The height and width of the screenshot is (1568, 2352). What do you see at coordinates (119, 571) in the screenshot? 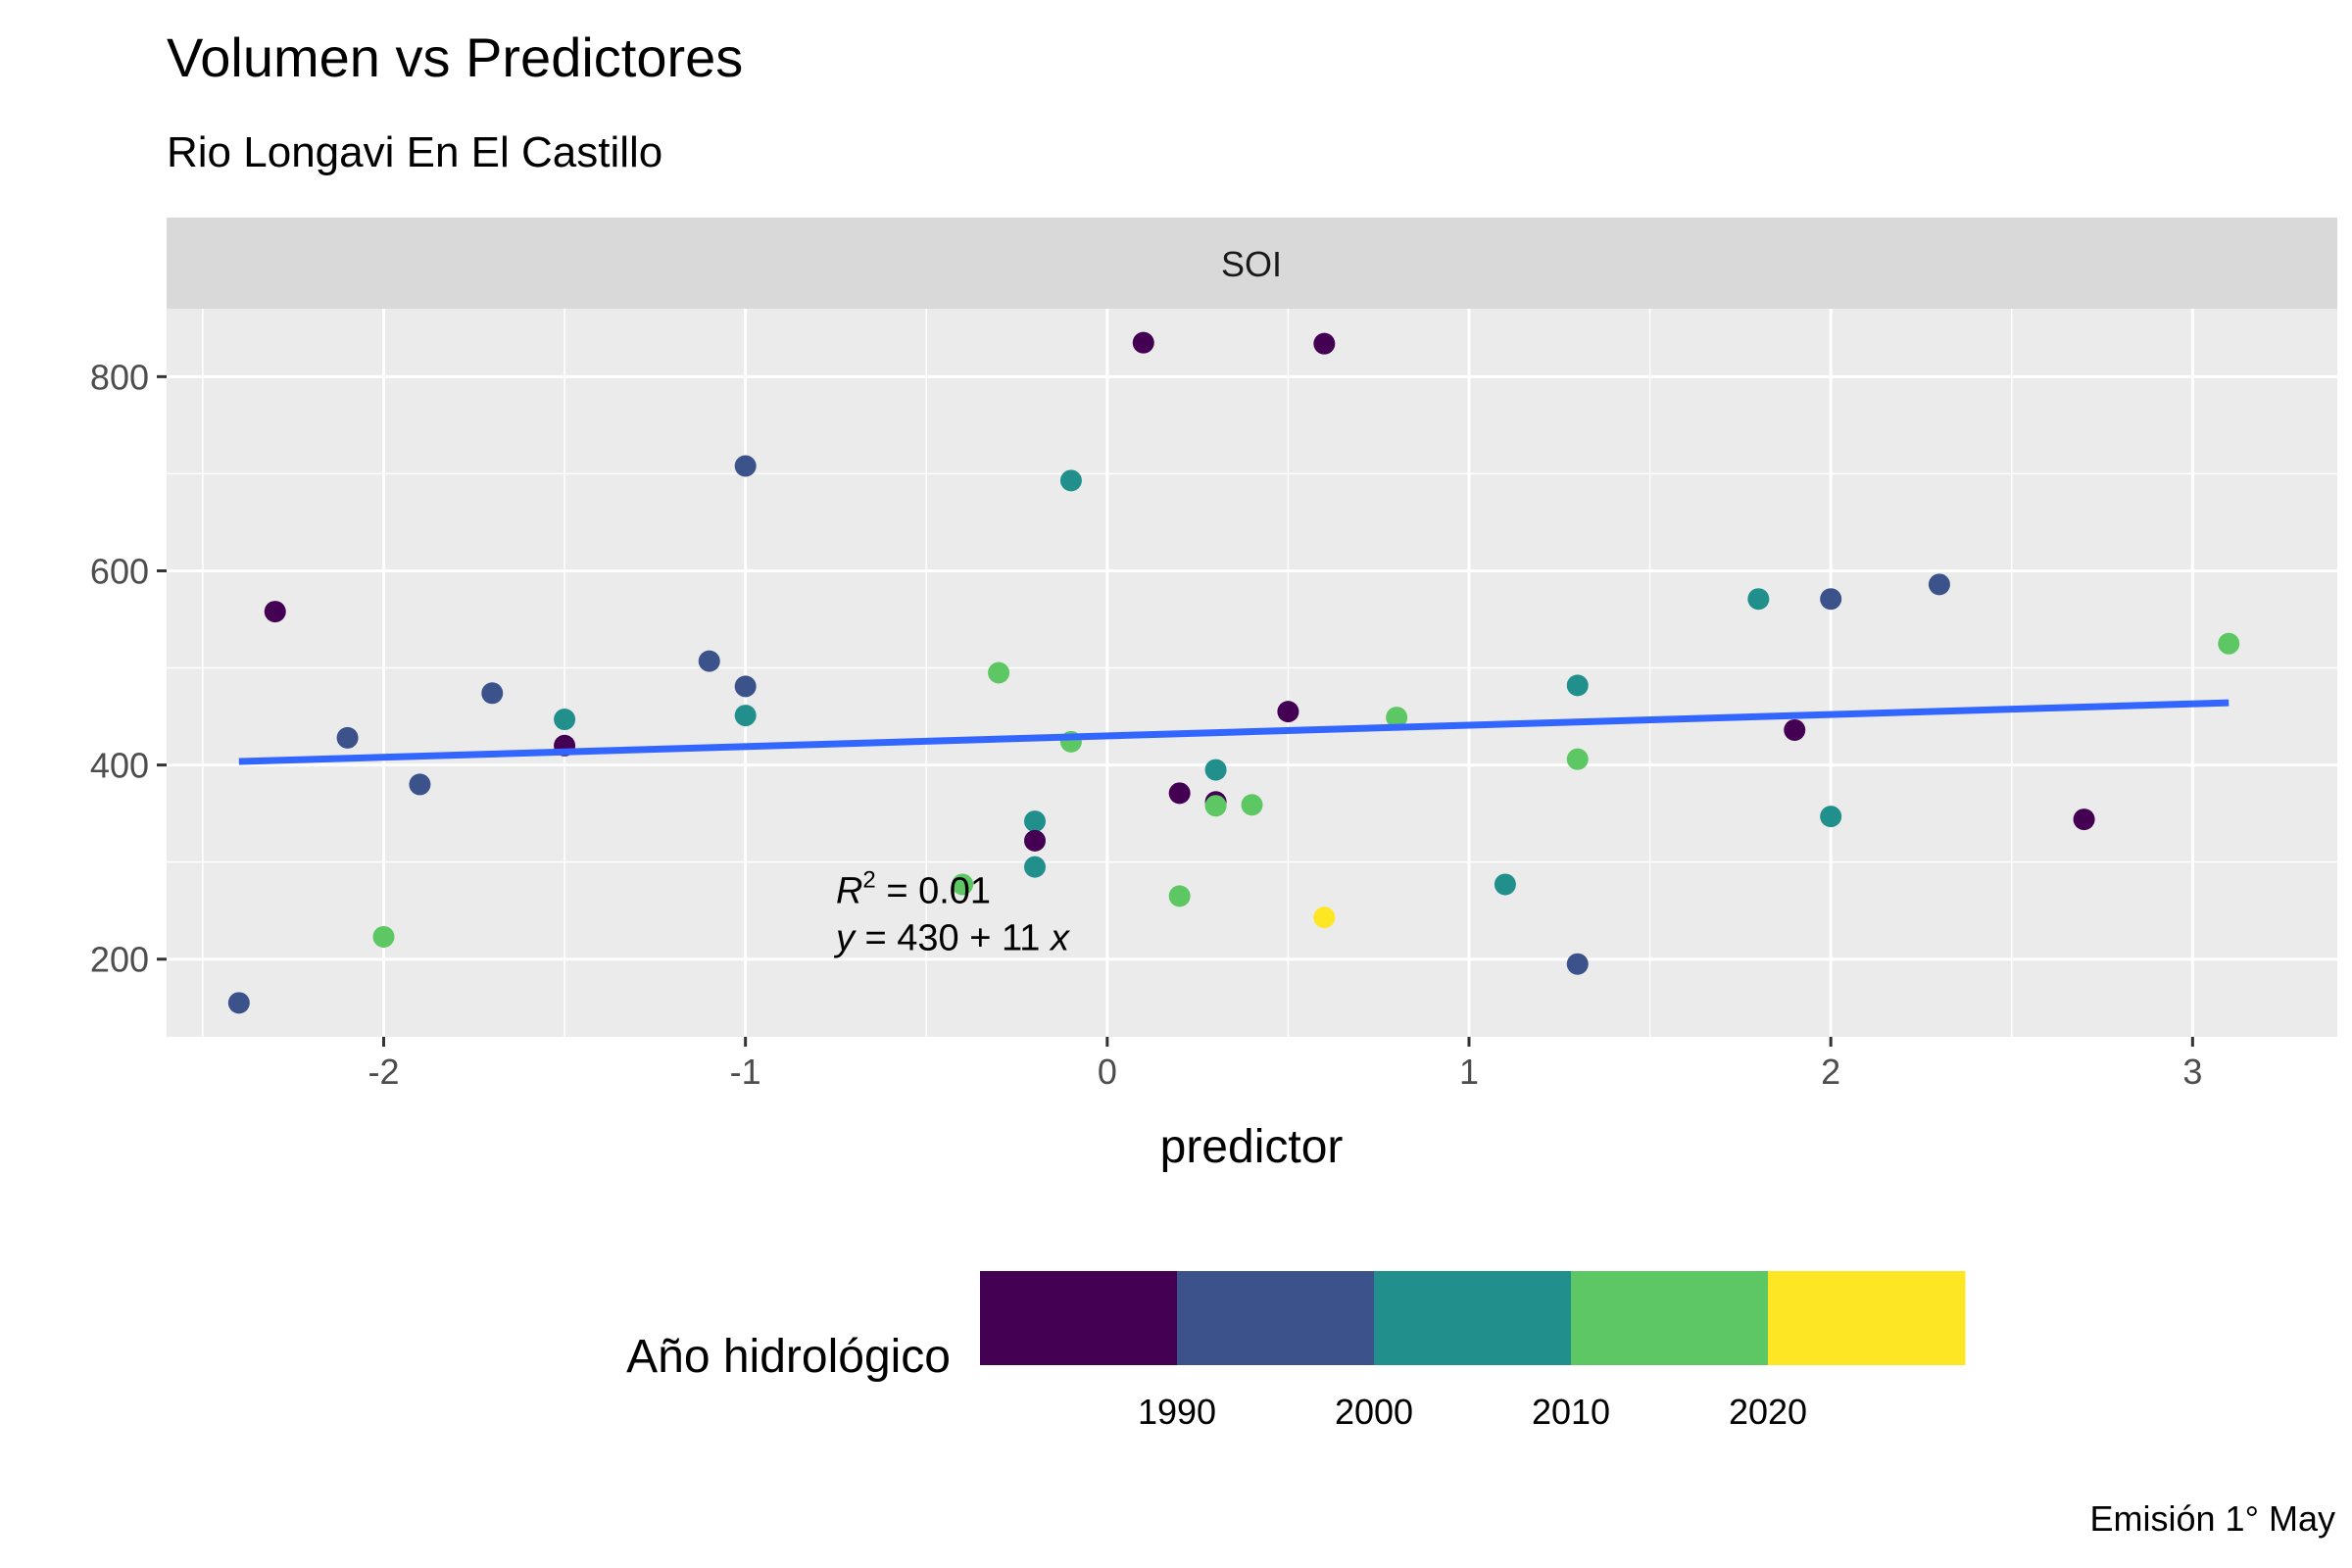
I see `y-tick-label: 600` at bounding box center [119, 571].